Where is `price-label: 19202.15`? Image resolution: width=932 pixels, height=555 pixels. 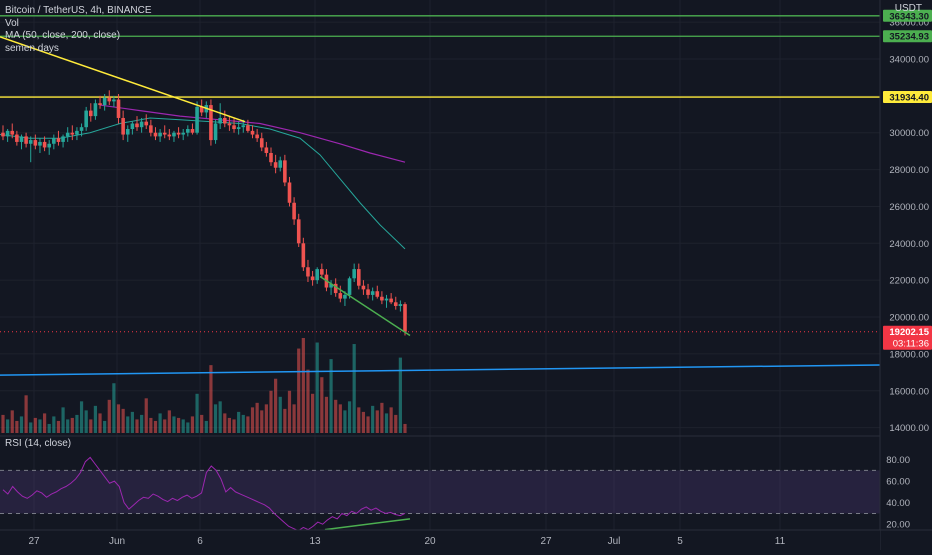 price-label: 19202.15 is located at coordinates (909, 332).